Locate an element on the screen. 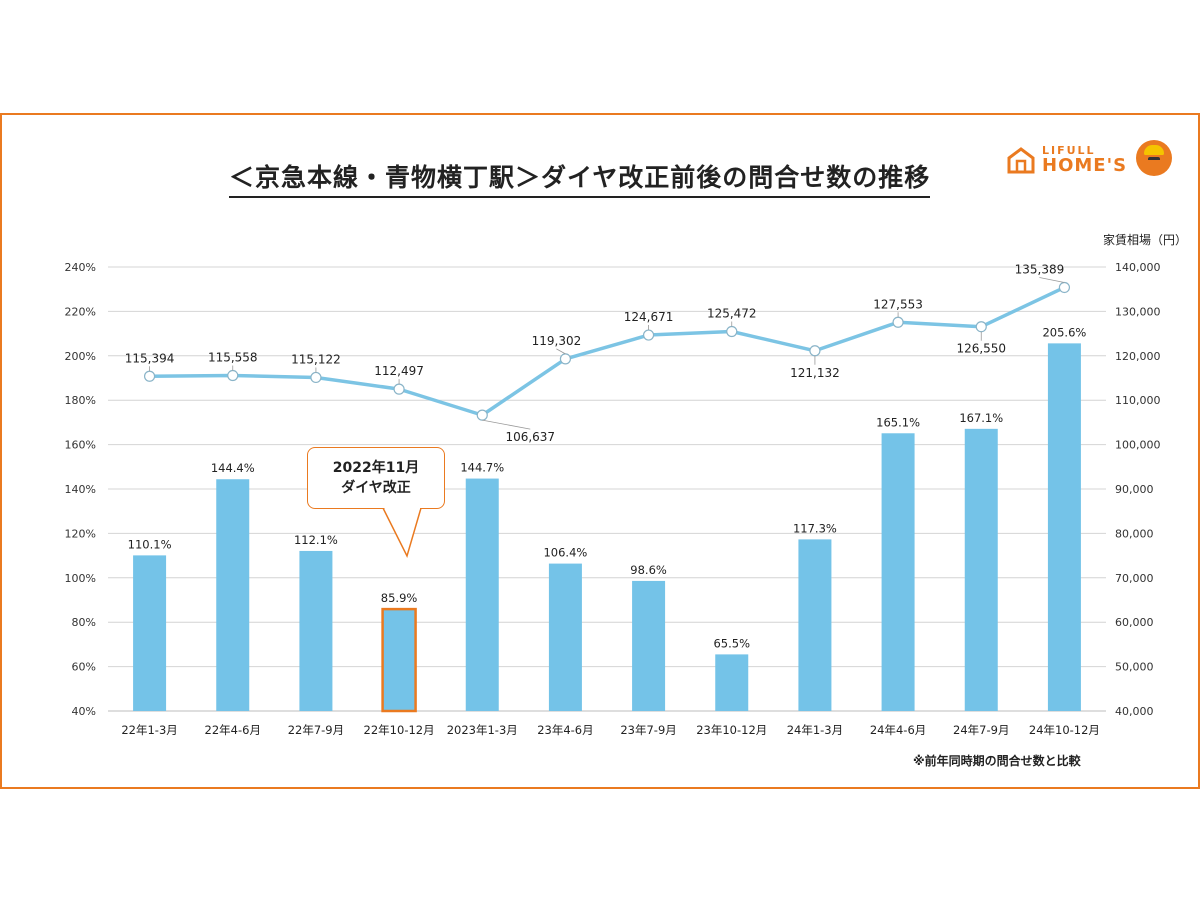 This screenshot has height=900, width=1200. left-tick-label: 160% is located at coordinates (80, 445).